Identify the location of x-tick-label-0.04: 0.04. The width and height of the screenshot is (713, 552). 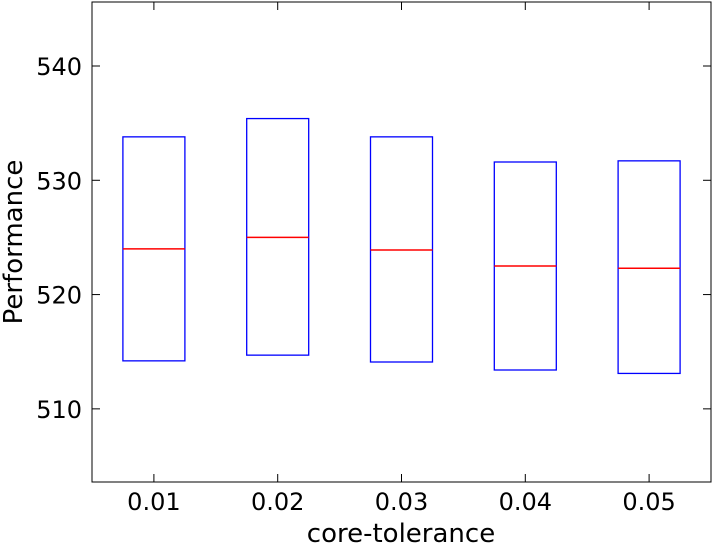
(525, 502).